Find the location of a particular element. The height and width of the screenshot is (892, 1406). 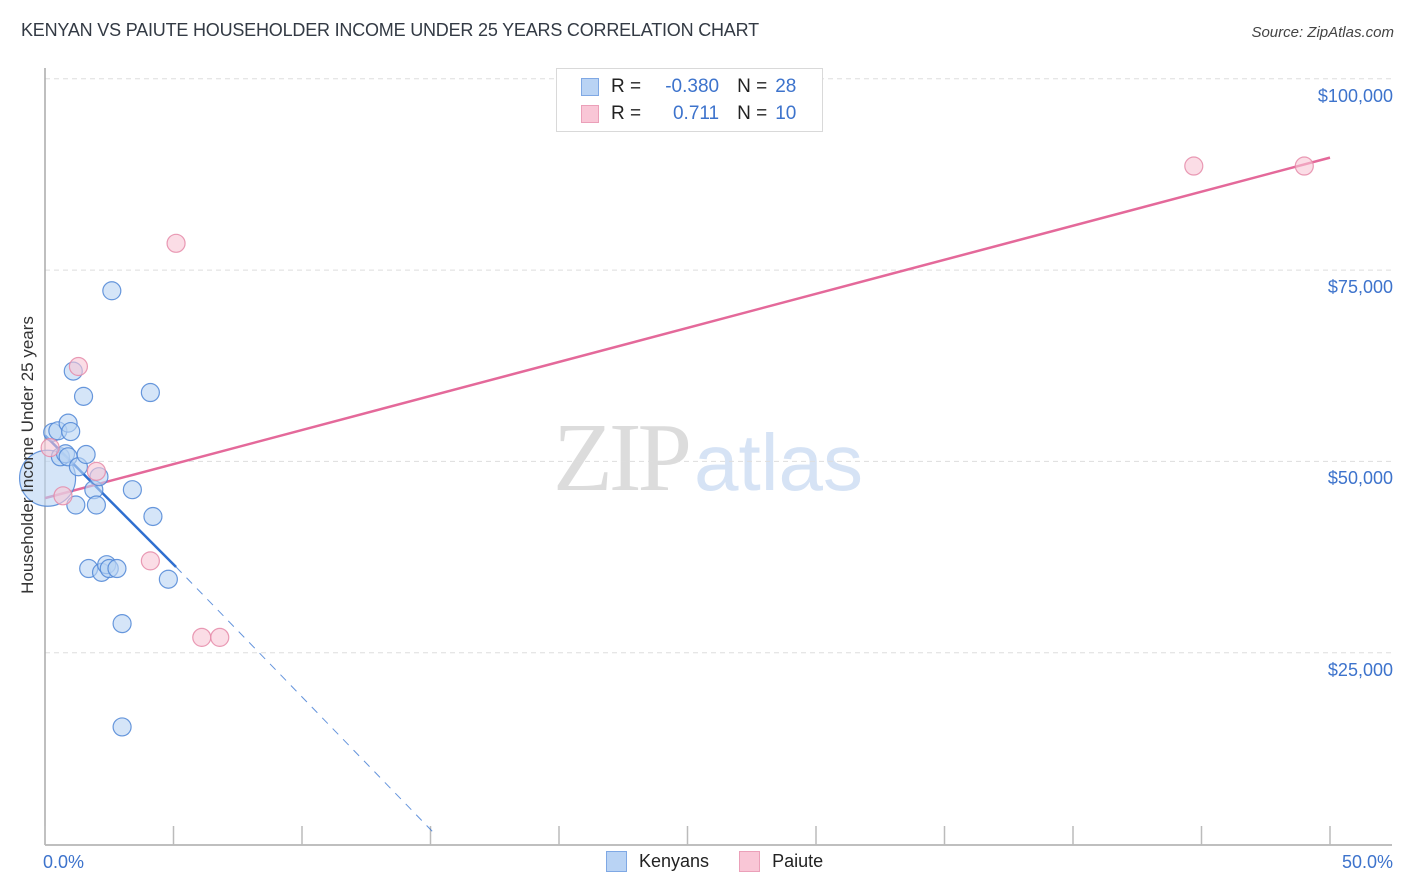

legend-item-paiute: Paiute is located at coordinates (781, 861).